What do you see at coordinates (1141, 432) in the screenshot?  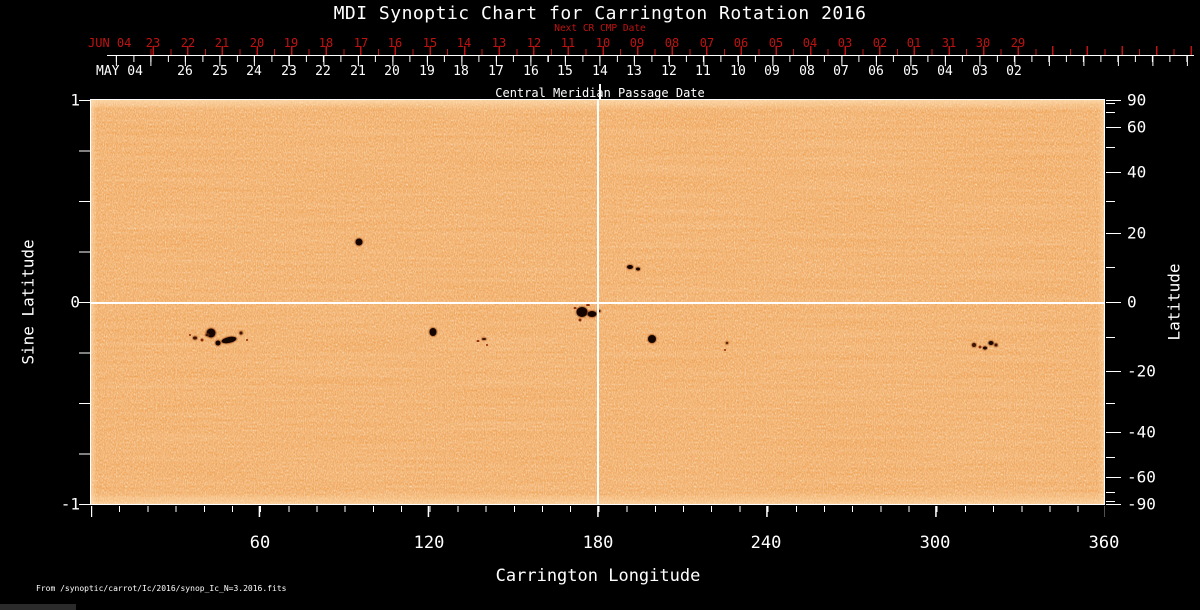 I see `latitude-tick-label: -40` at bounding box center [1141, 432].